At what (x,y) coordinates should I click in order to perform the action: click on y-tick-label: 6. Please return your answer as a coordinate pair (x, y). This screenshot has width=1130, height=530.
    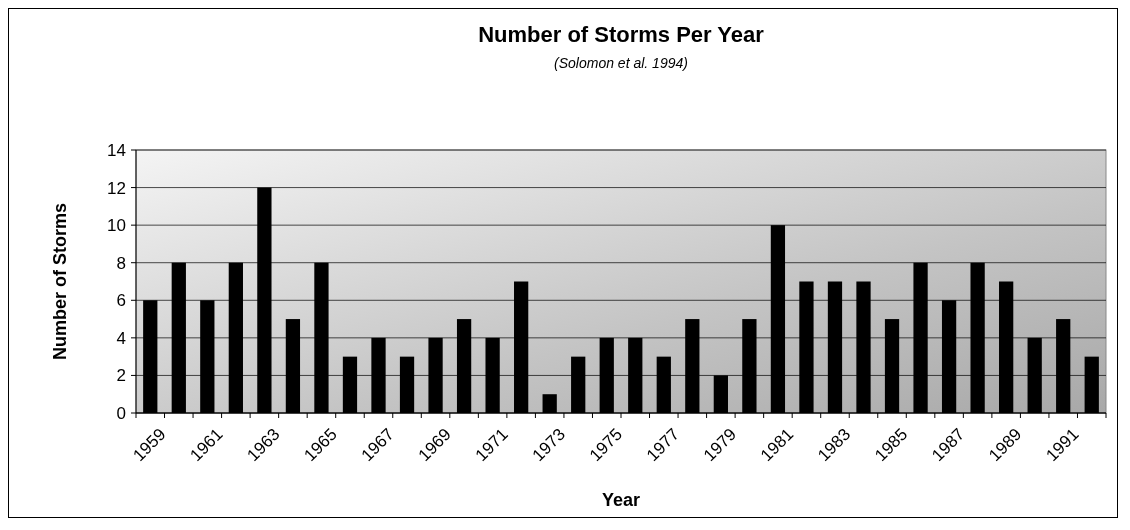
    Looking at the image, I should click on (121, 301).